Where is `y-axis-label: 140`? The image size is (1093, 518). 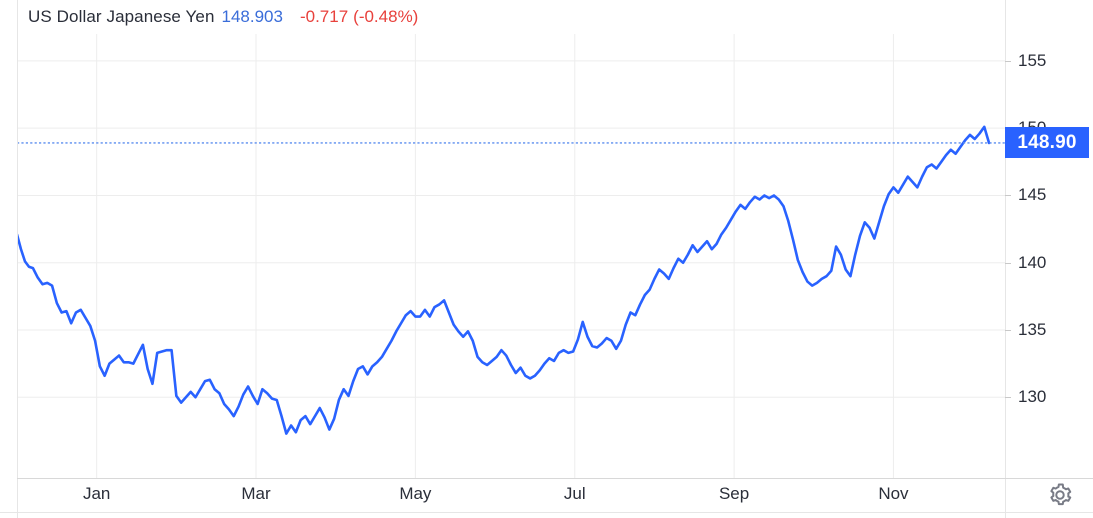 y-axis-label: 140 is located at coordinates (1032, 262).